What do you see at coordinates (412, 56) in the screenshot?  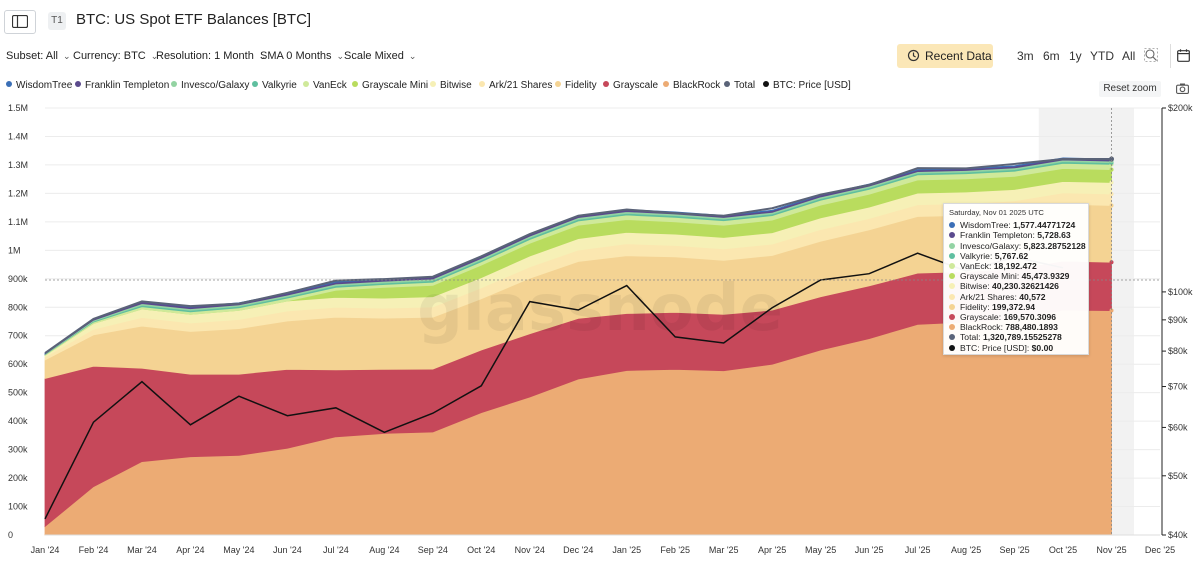 I see `chevron-down-icon: ⌄` at bounding box center [412, 56].